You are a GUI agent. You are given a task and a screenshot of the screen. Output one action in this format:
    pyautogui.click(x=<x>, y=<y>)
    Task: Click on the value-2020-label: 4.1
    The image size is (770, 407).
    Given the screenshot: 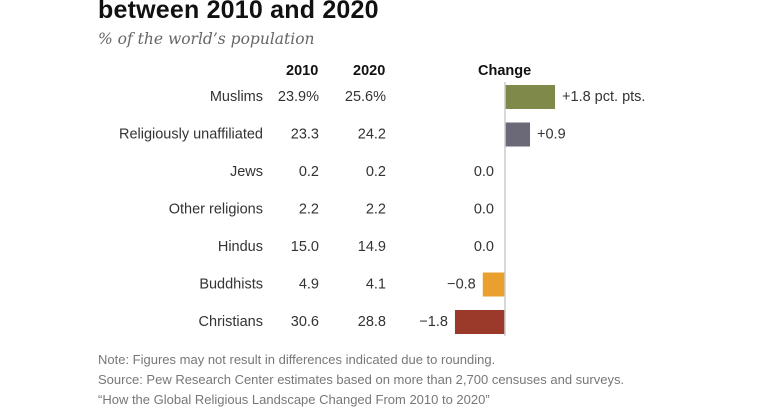 What is the action you would take?
    pyautogui.click(x=376, y=285)
    